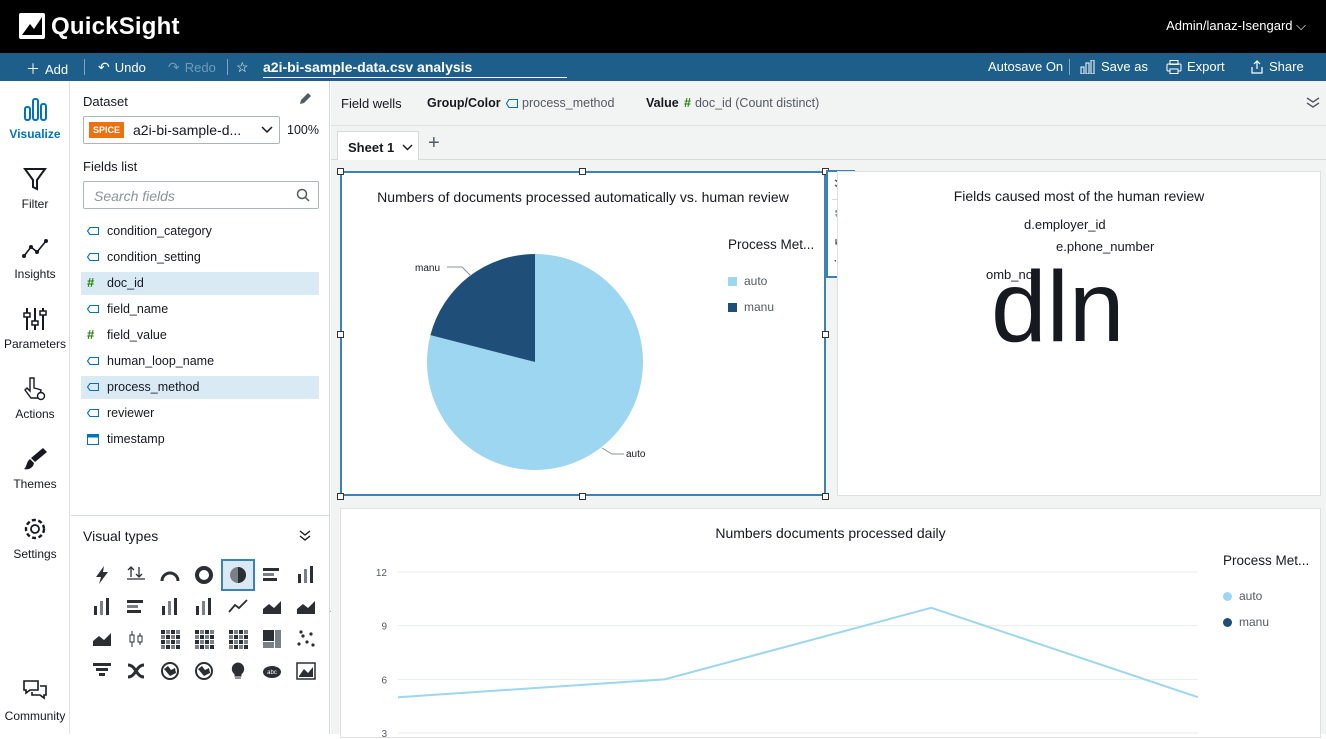 Image resolution: width=1326 pixels, height=739 pixels. Describe the element at coordinates (122, 67) in the screenshot. I see `undo-button: ↶ Undo` at that location.